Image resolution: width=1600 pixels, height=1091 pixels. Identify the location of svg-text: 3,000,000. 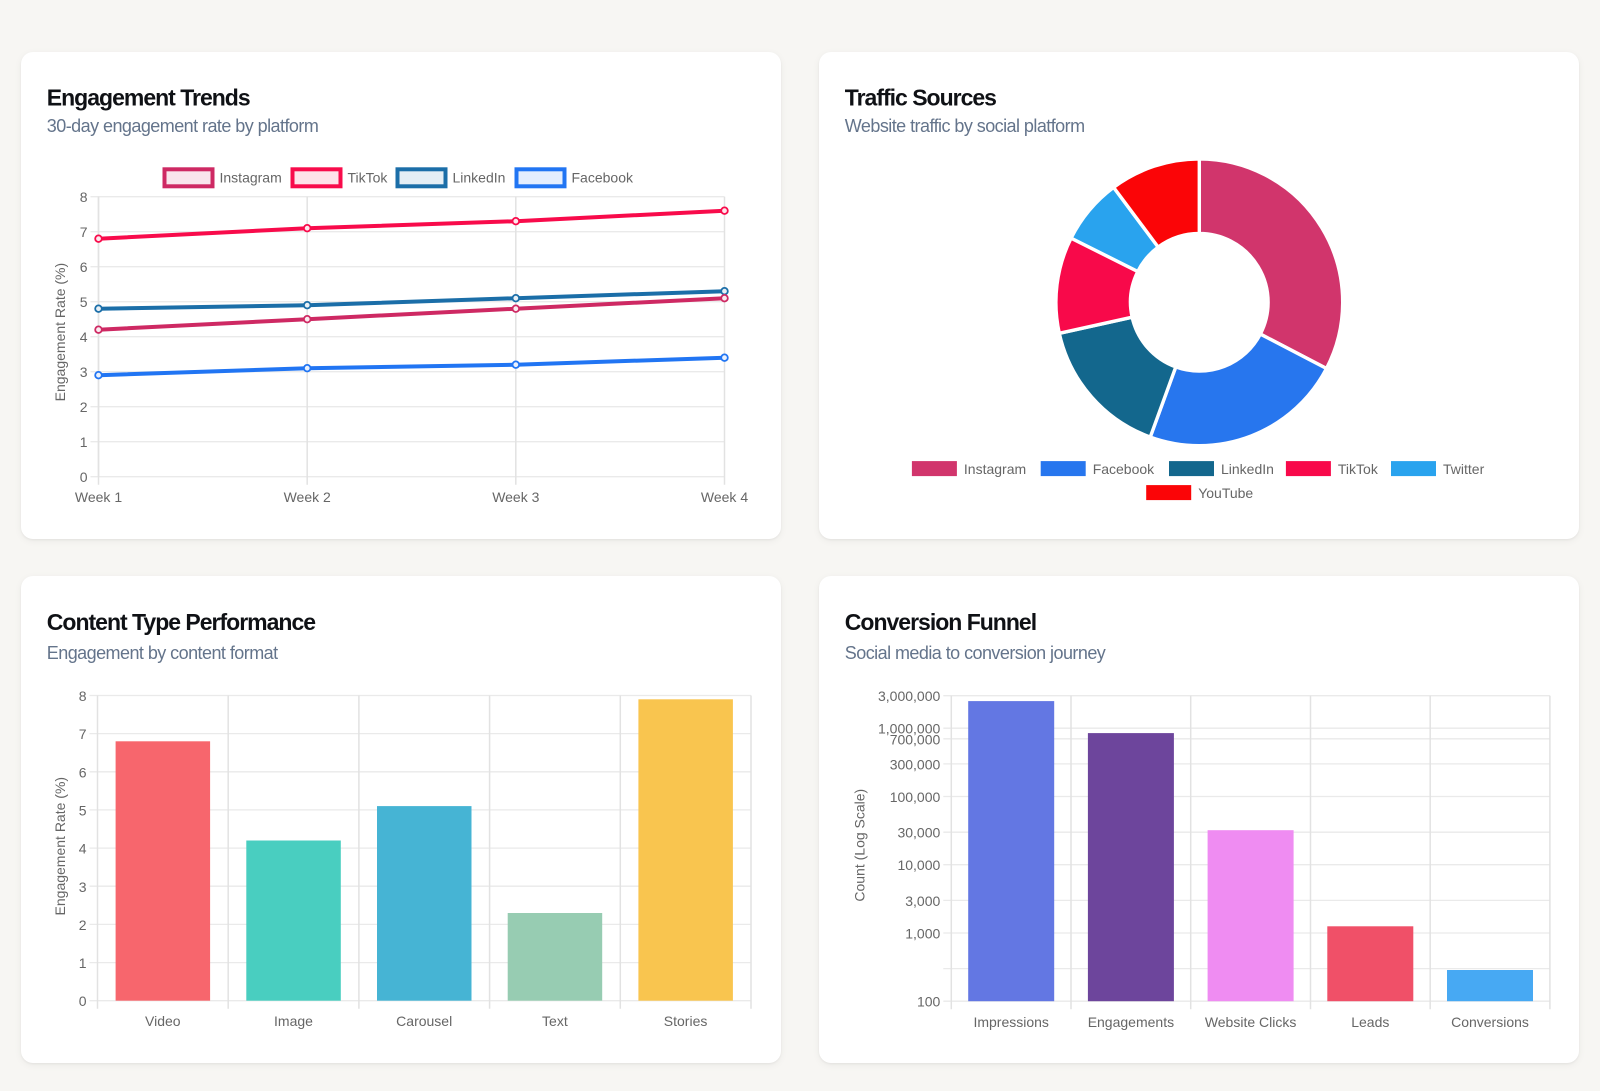
(909, 696).